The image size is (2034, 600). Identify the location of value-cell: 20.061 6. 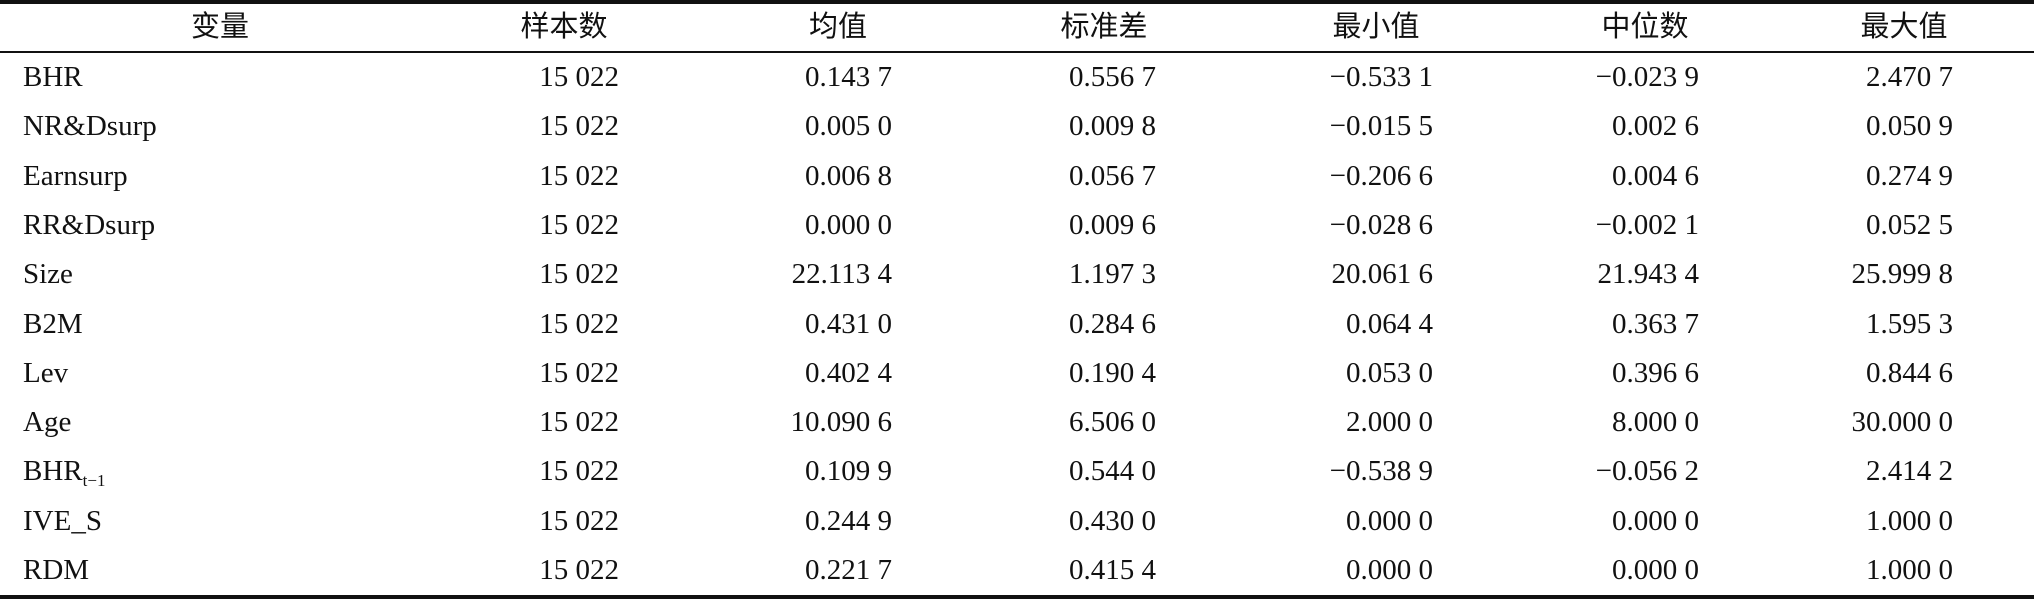
(1382, 274).